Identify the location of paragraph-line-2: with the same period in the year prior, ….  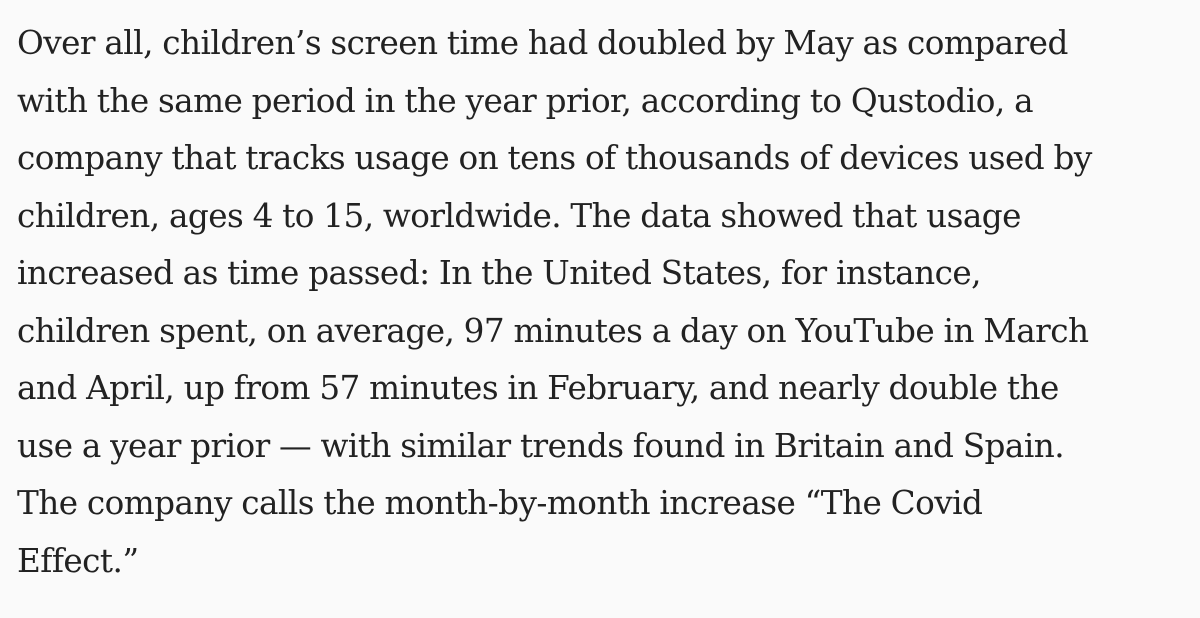
(525, 100).